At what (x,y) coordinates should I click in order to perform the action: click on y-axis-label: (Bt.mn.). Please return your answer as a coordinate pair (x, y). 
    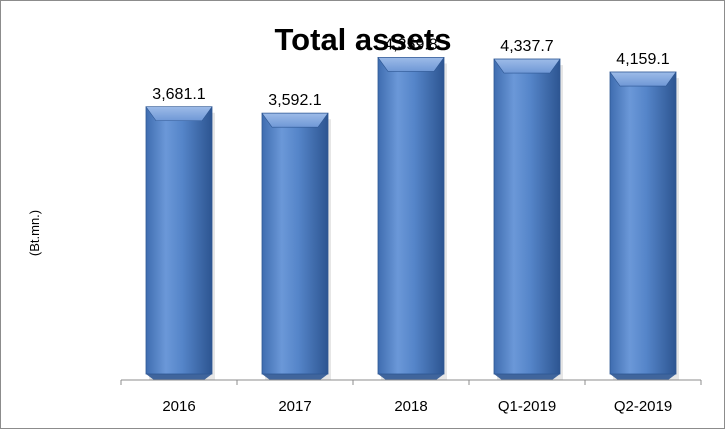
    Looking at the image, I should click on (34, 233).